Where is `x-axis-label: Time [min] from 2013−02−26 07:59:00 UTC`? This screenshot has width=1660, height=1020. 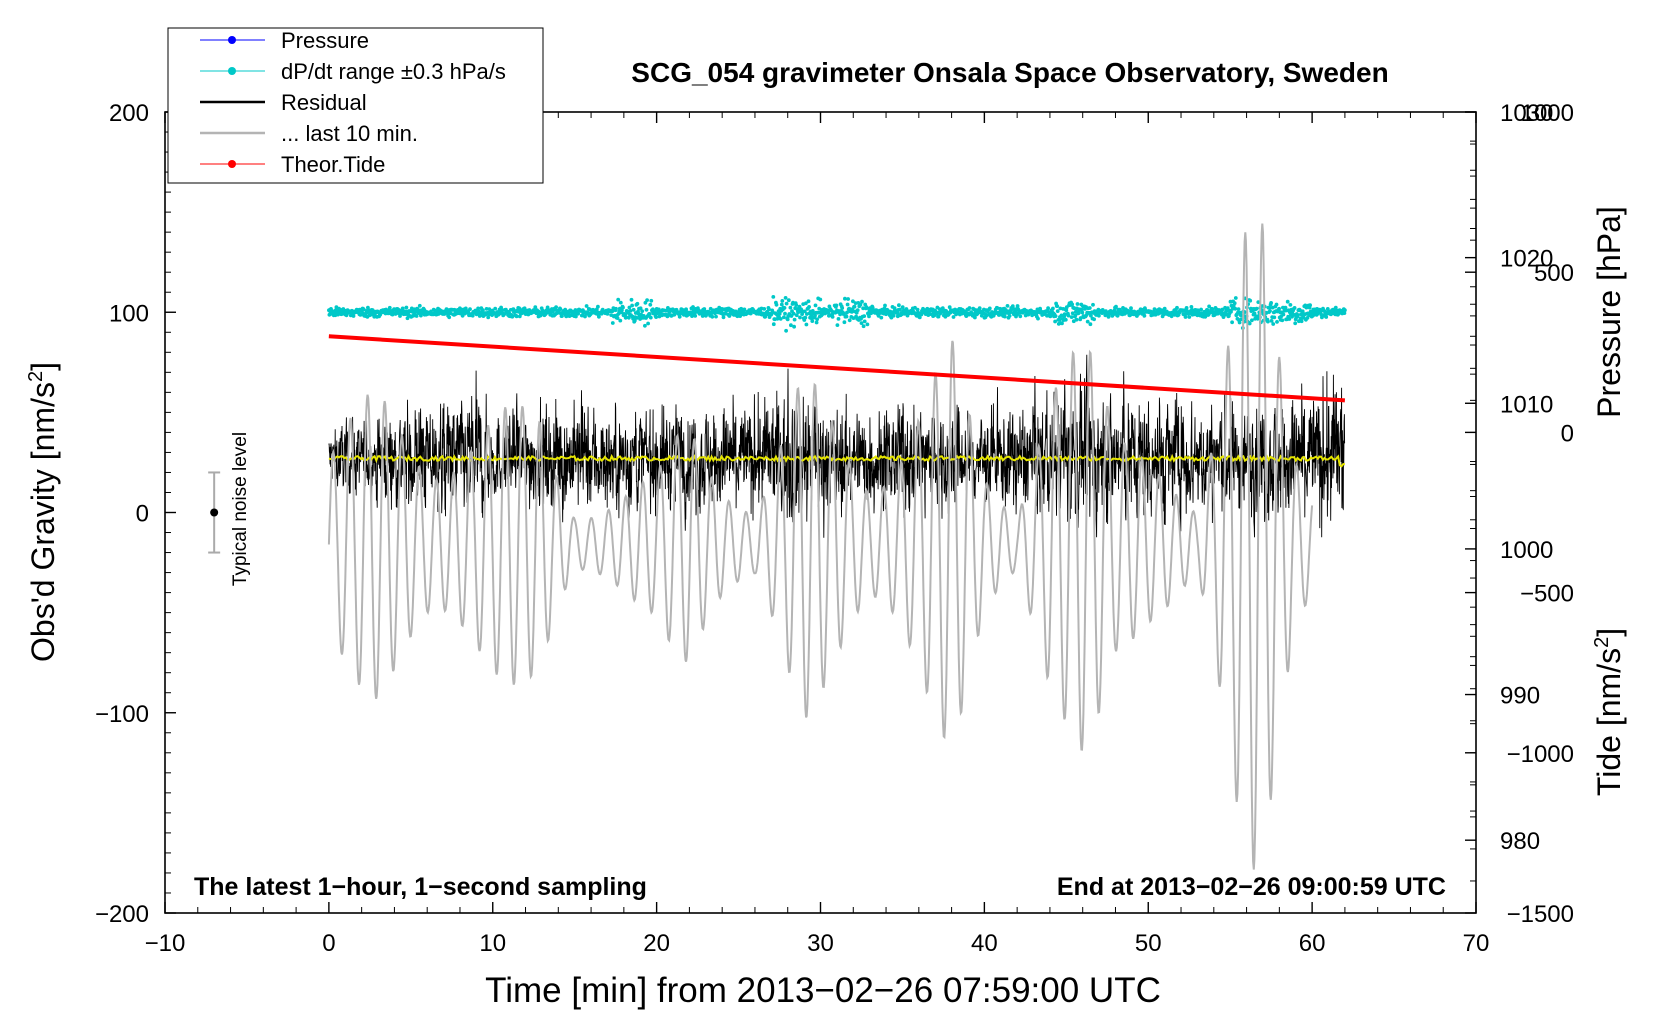 x-axis-label: Time [min] from 2013−02−26 07:59:00 UTC is located at coordinates (823, 990).